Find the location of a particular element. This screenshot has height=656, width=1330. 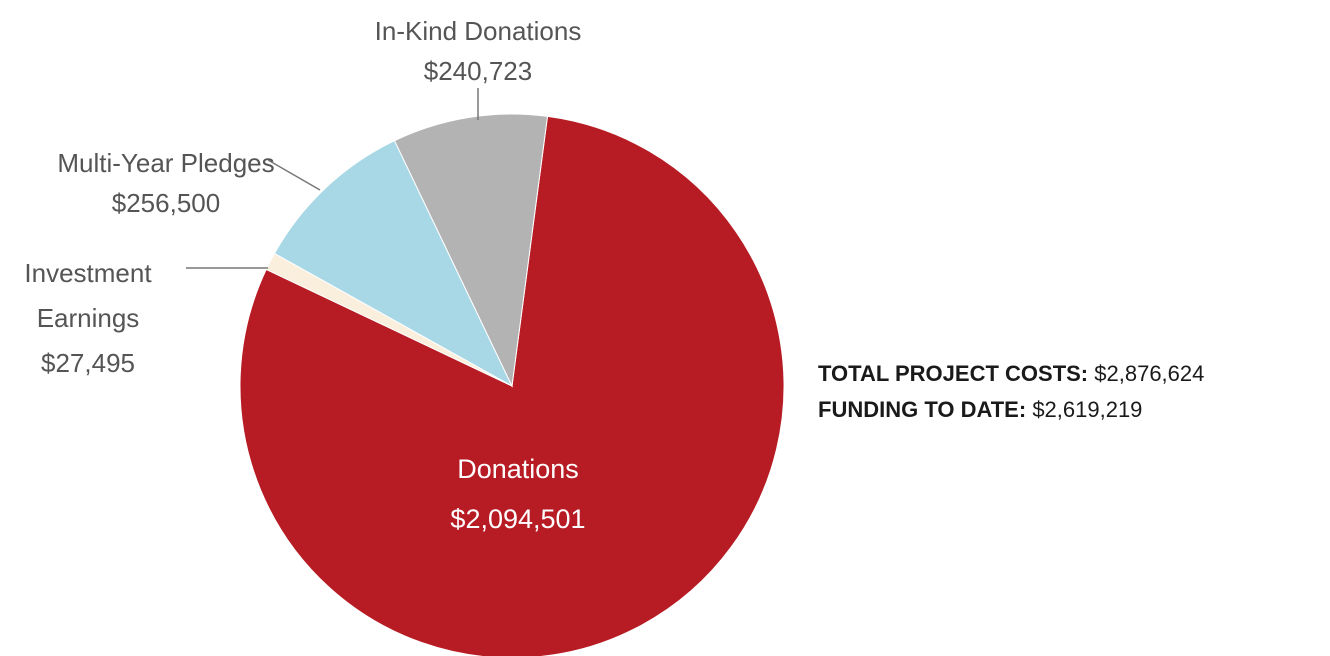

leader-line-pledges is located at coordinates (294, 175).